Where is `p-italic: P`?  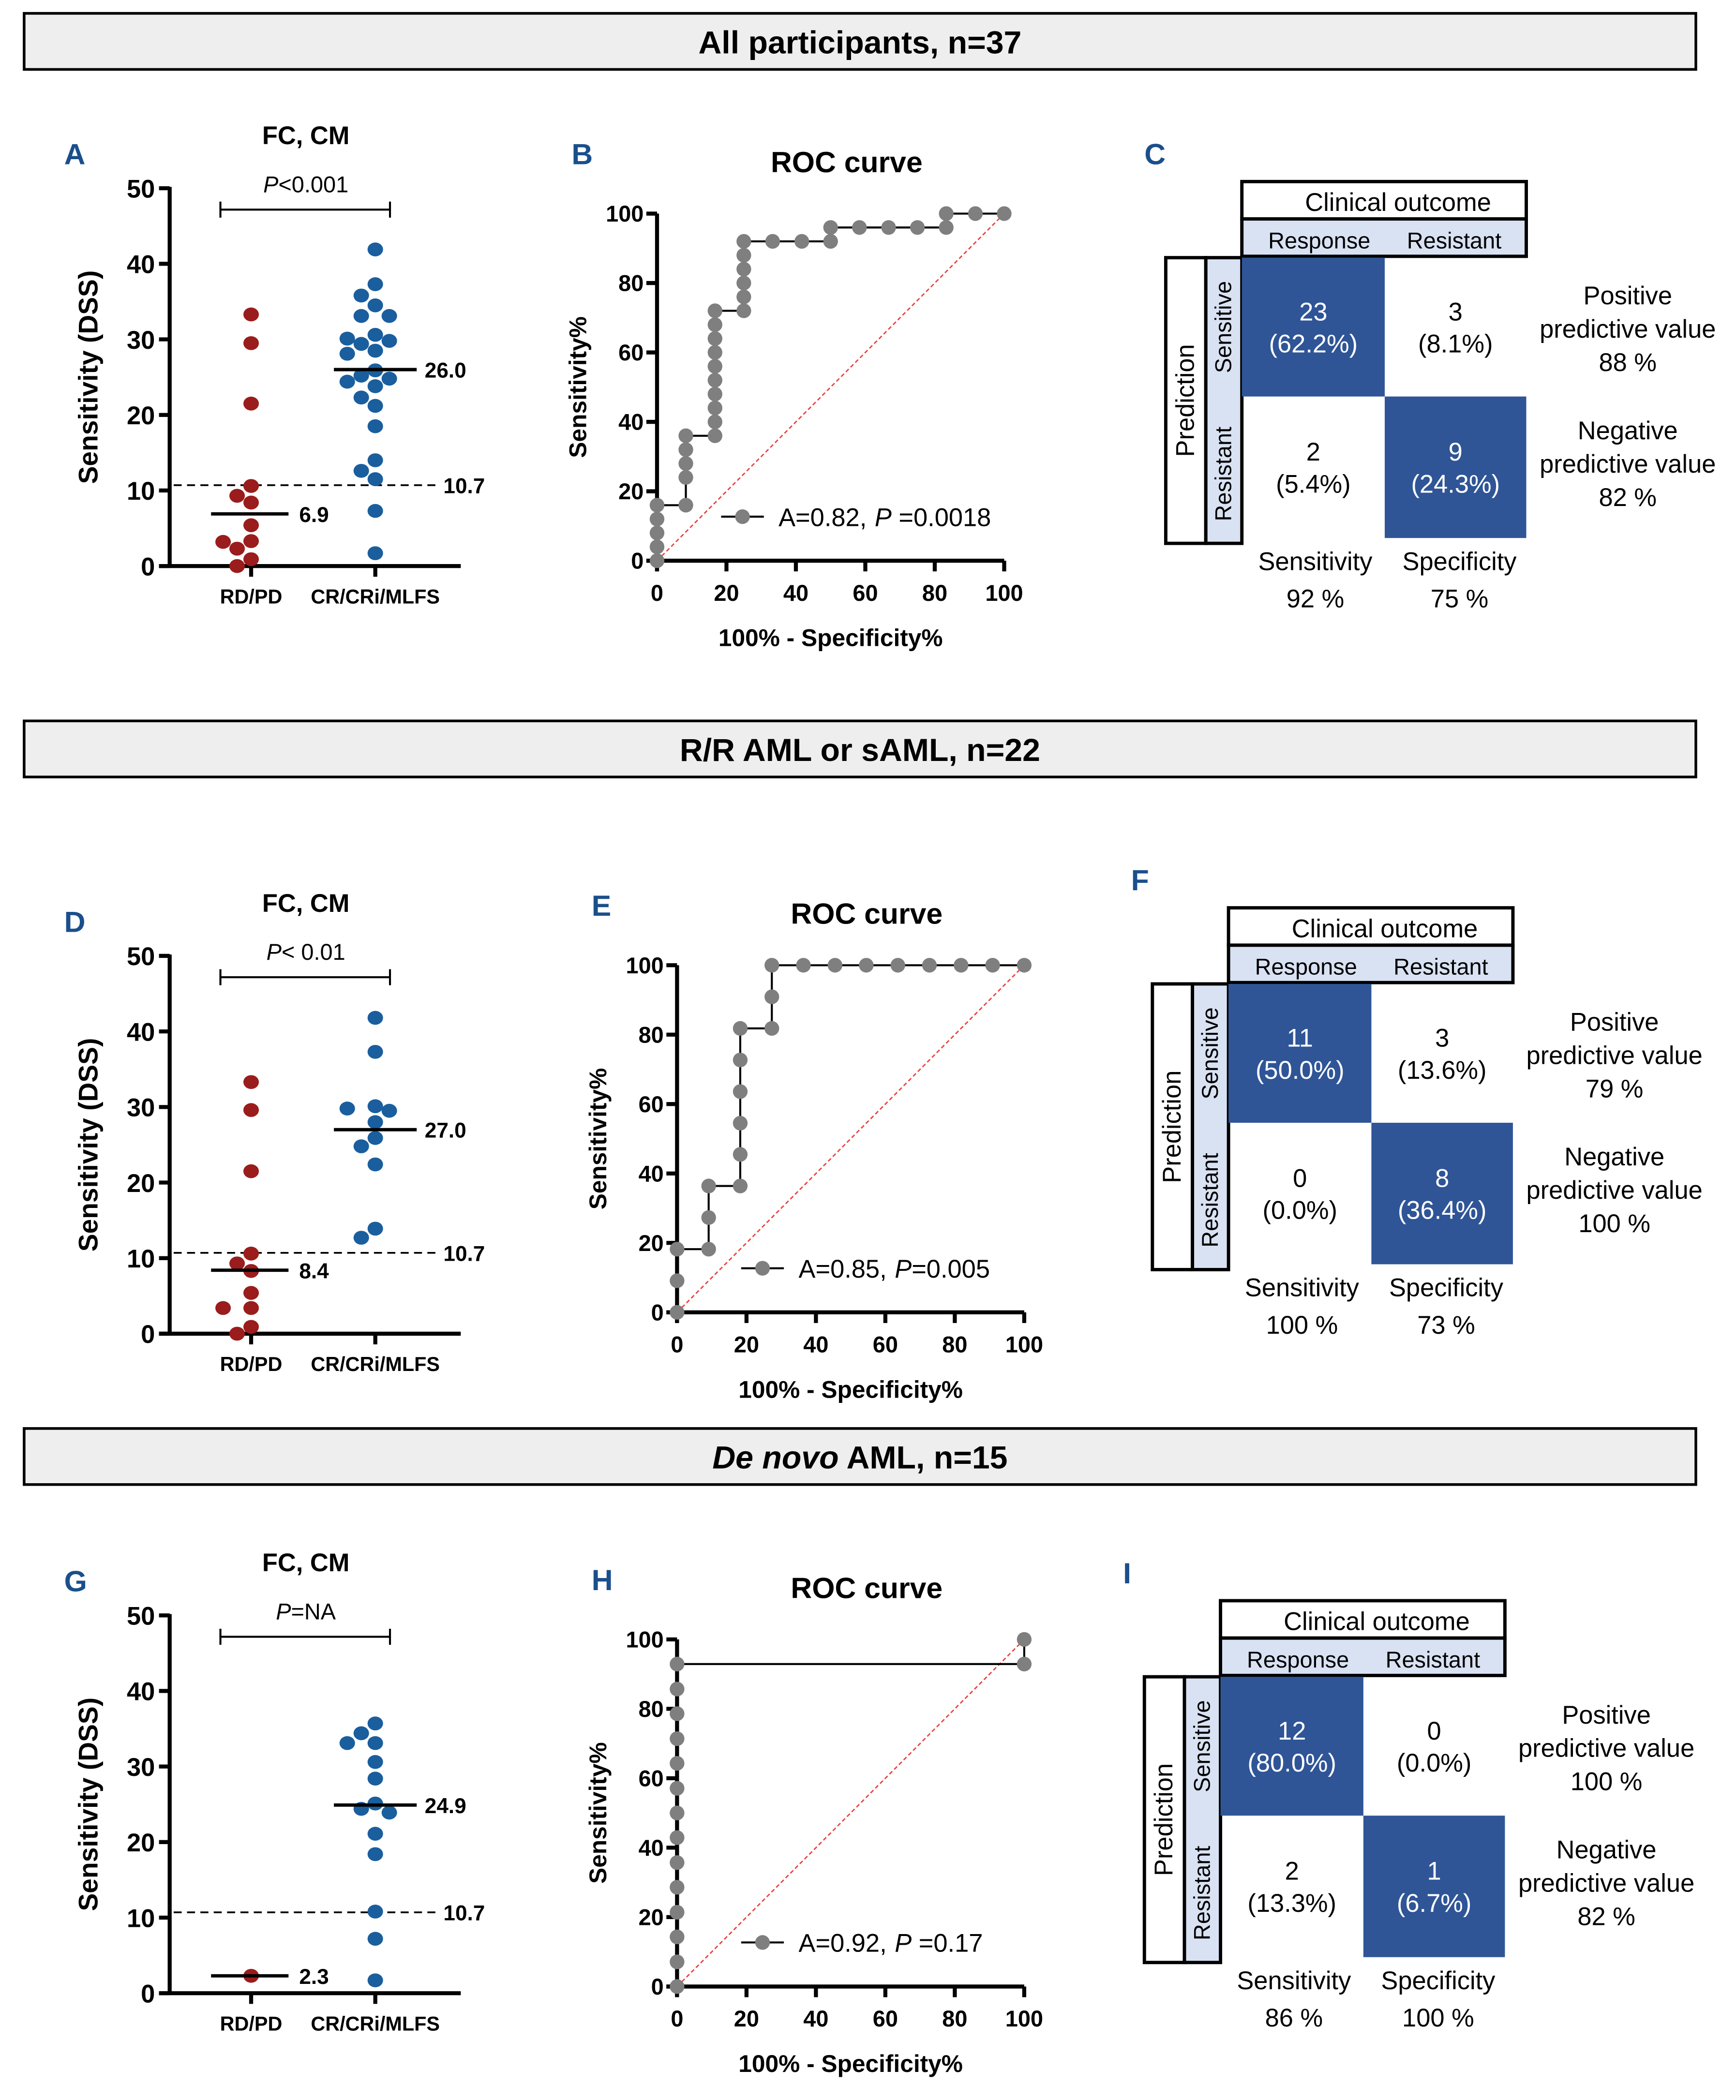 p-italic: P is located at coordinates (270, 184).